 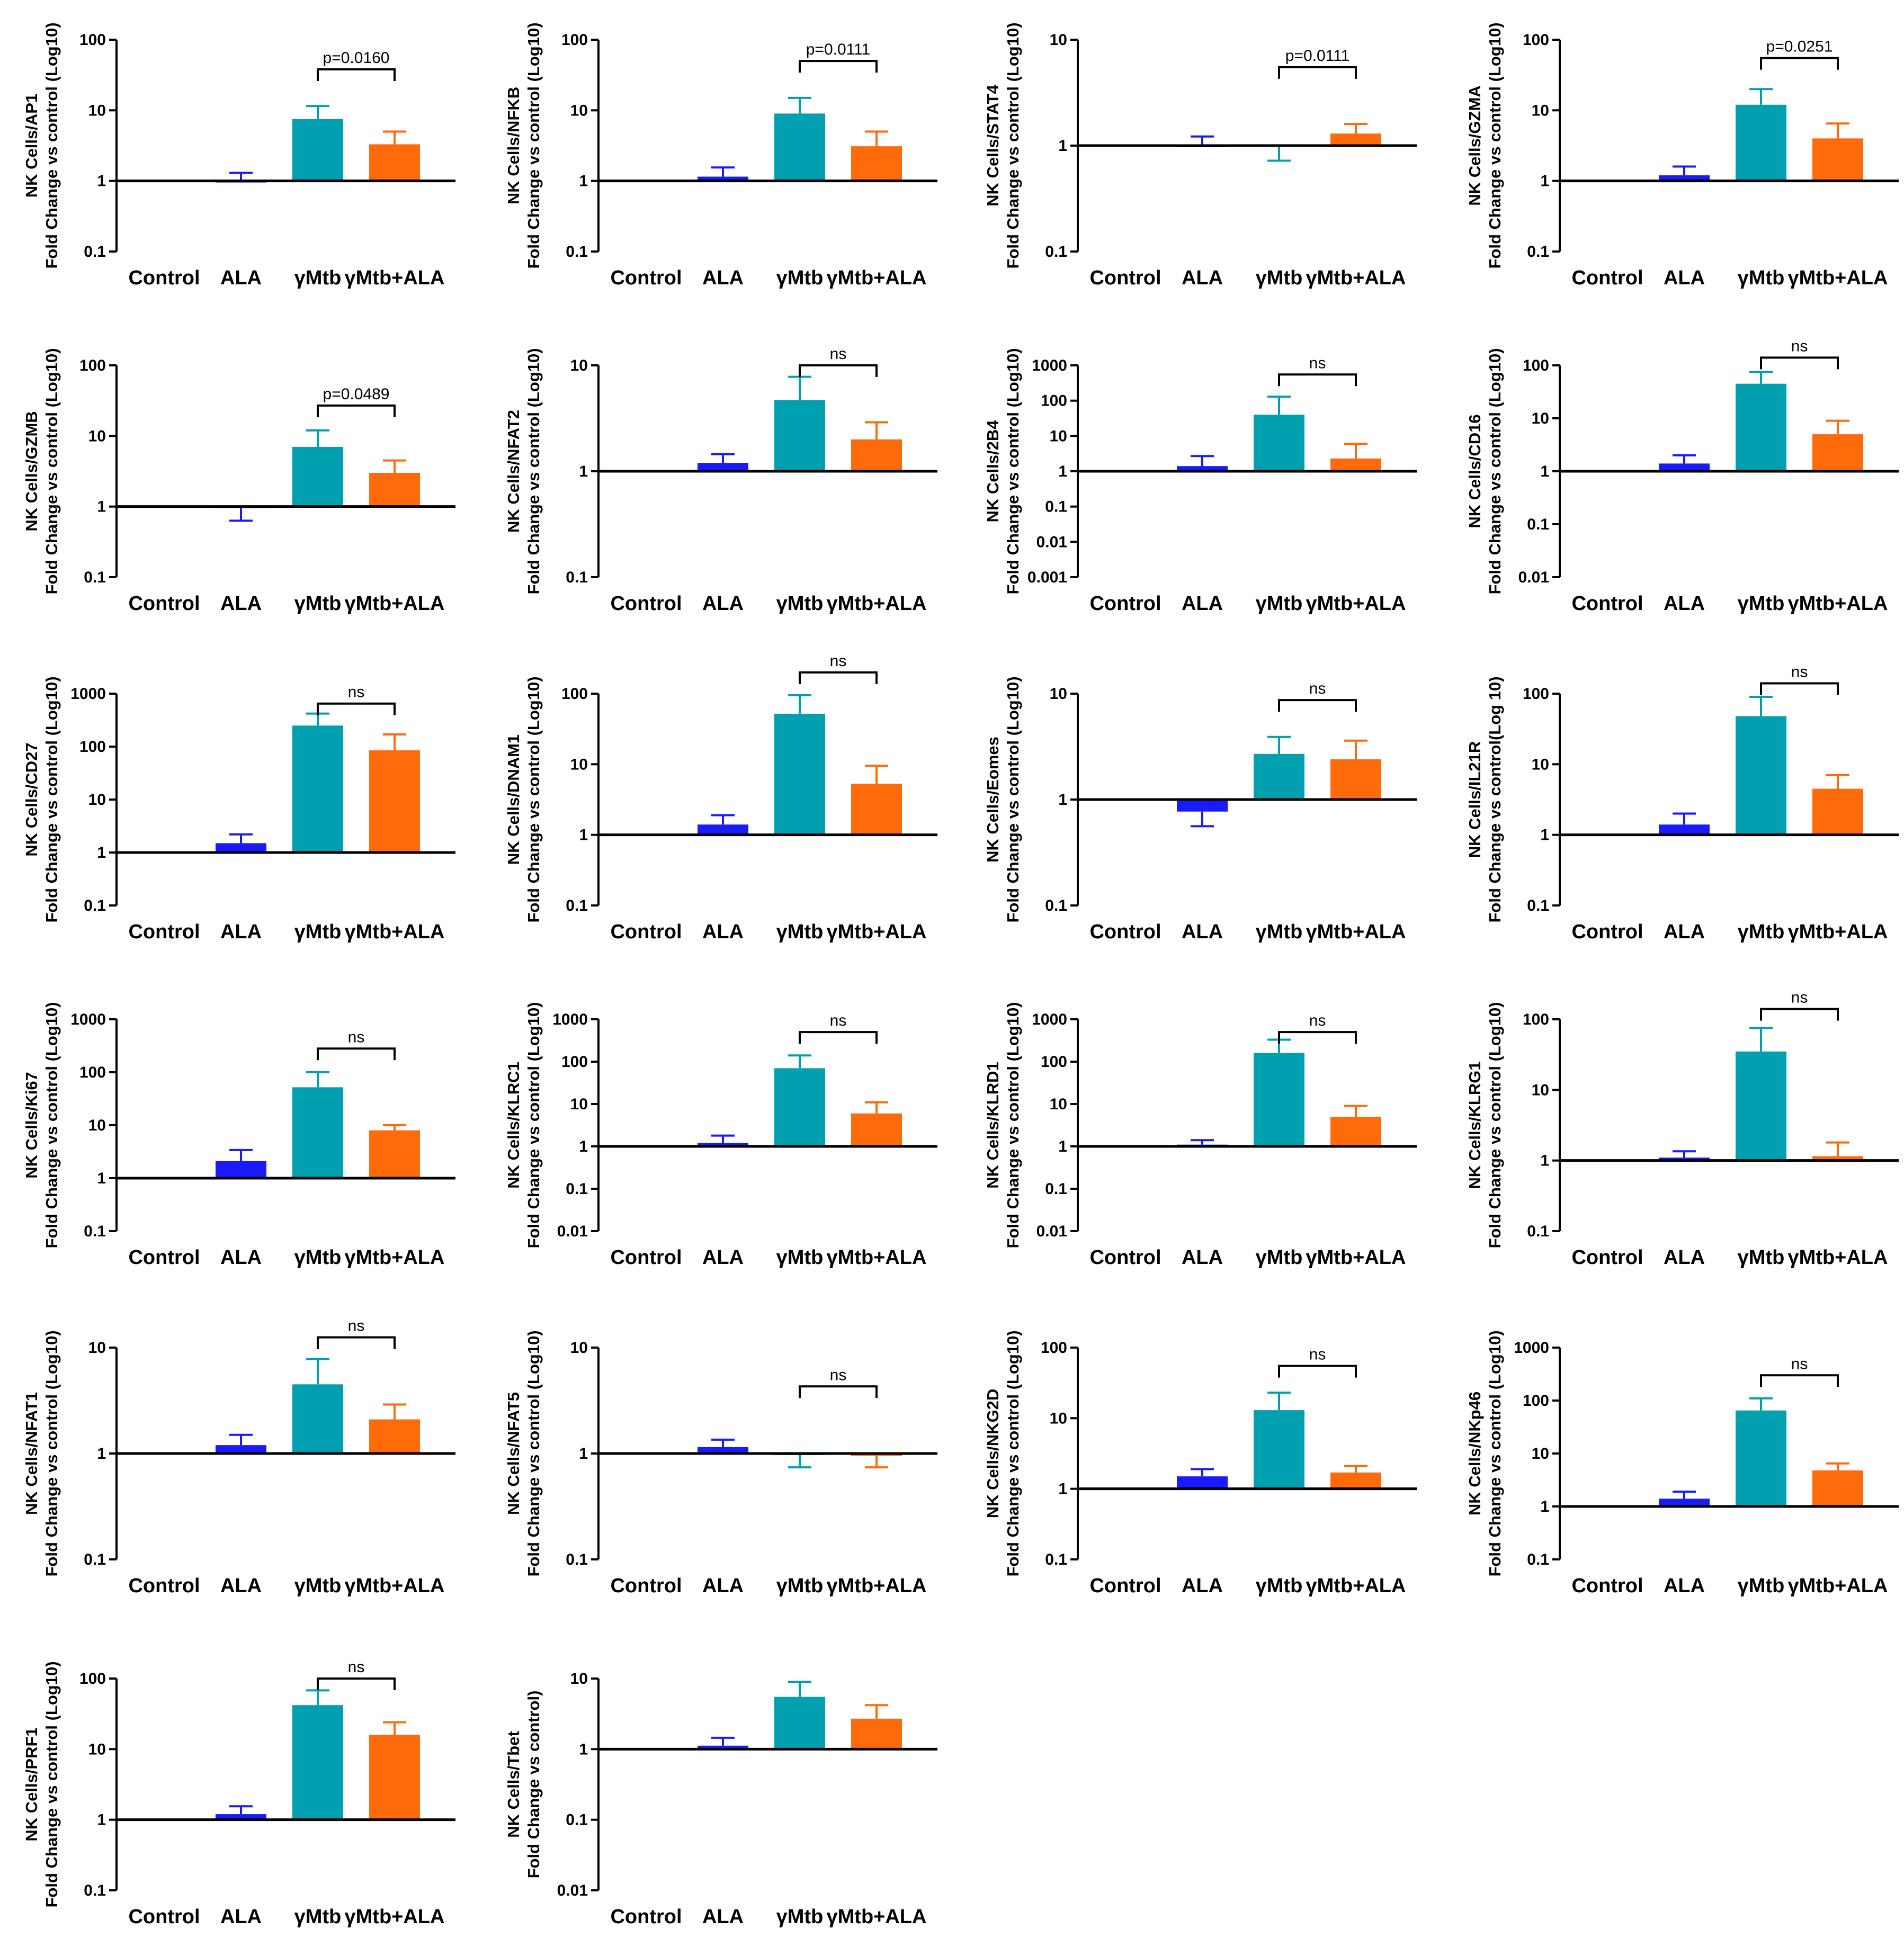 What do you see at coordinates (357, 58) in the screenshot?
I see `significance-label: p=0.0160` at bounding box center [357, 58].